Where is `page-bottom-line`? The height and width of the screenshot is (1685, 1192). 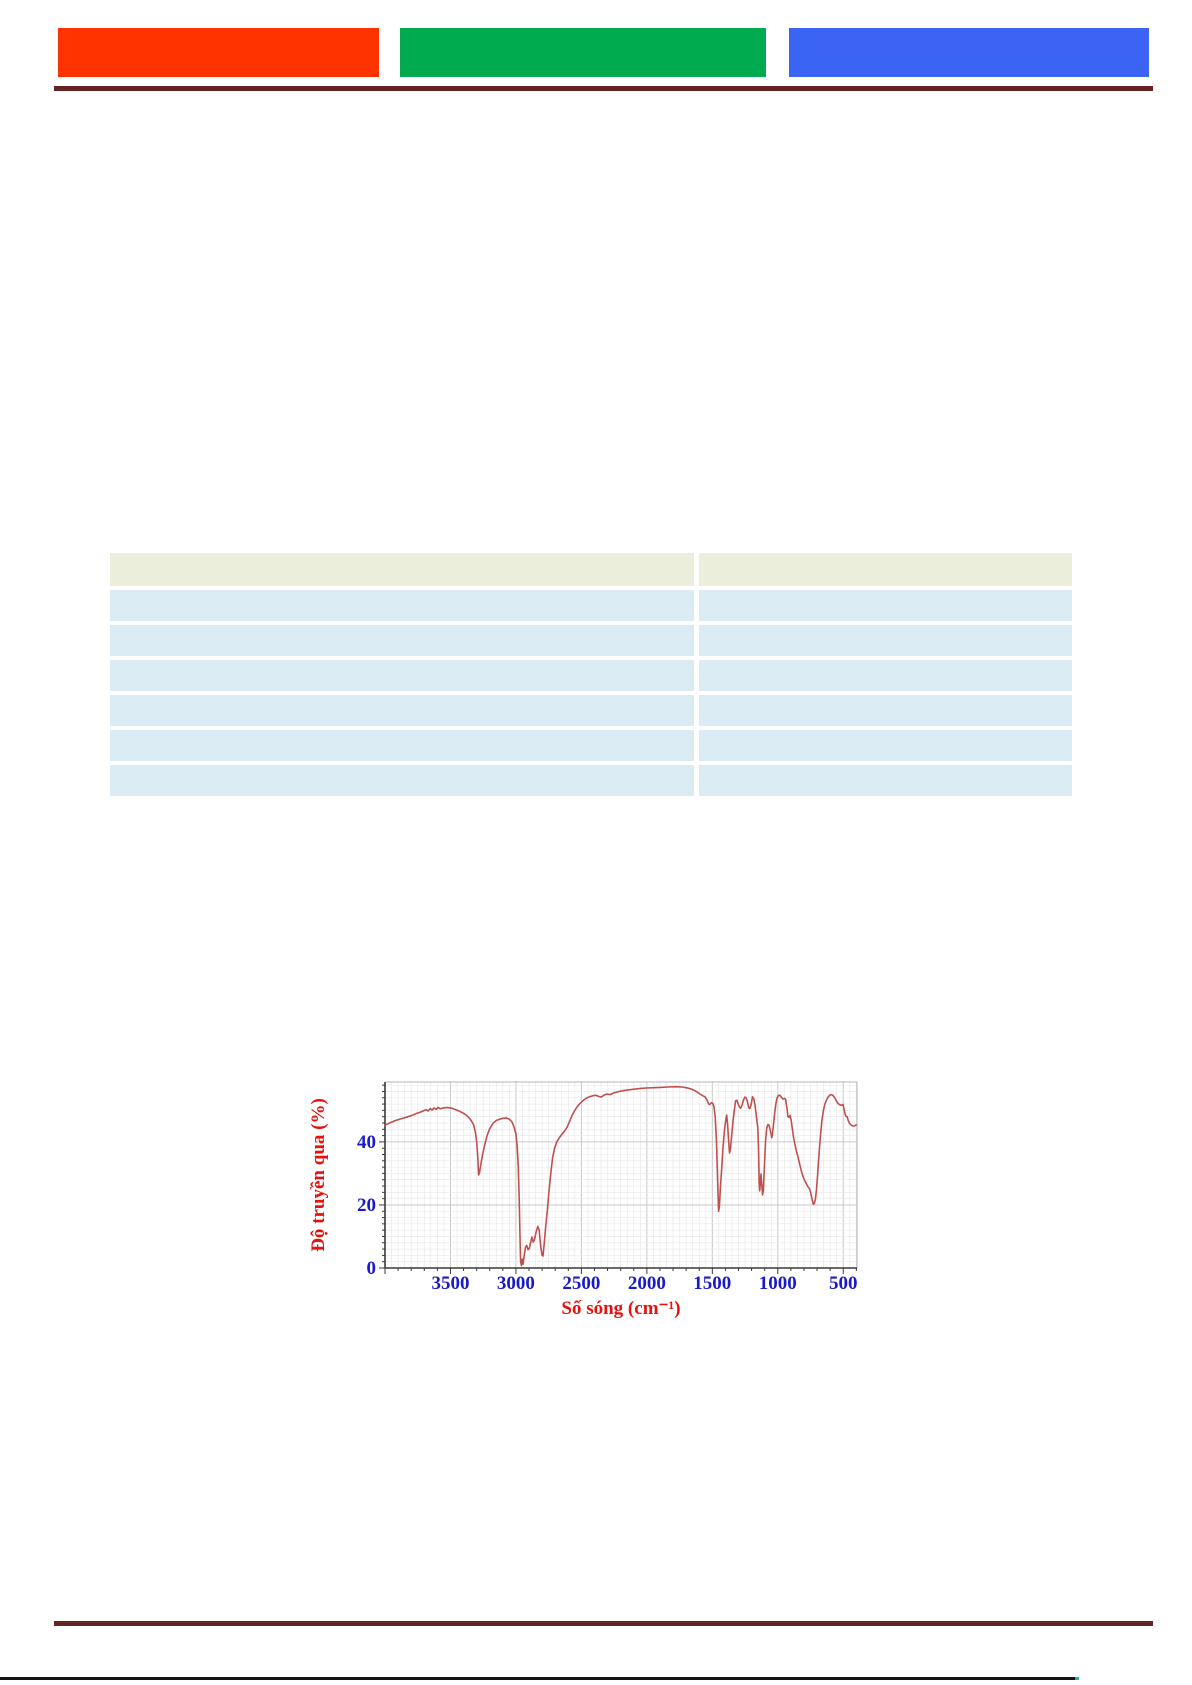 page-bottom-line is located at coordinates (537, 1678).